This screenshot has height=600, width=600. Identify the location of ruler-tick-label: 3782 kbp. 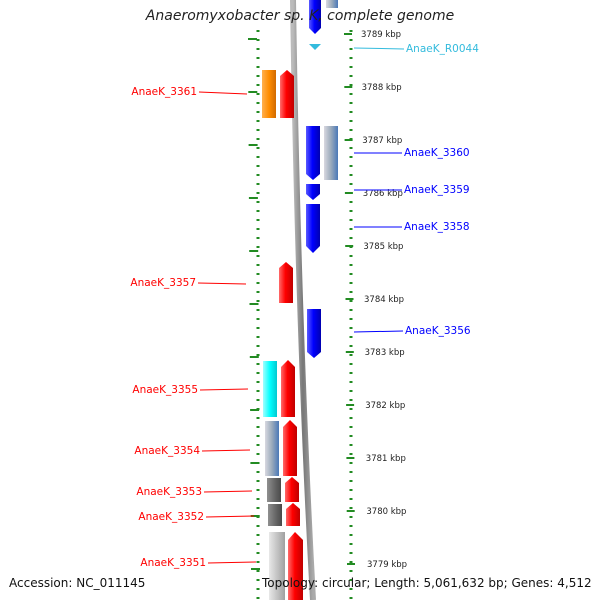
(385, 406).